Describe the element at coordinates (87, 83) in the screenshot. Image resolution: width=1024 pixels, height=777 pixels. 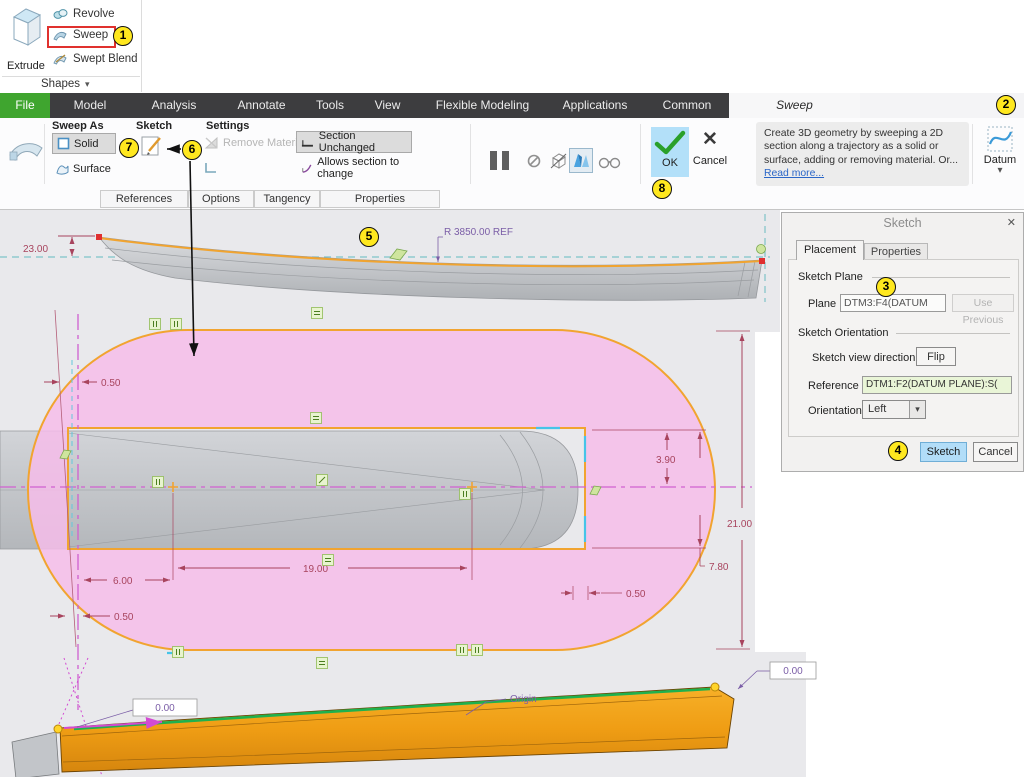
I see `shapes-dropdown-icon: ▾` at that location.